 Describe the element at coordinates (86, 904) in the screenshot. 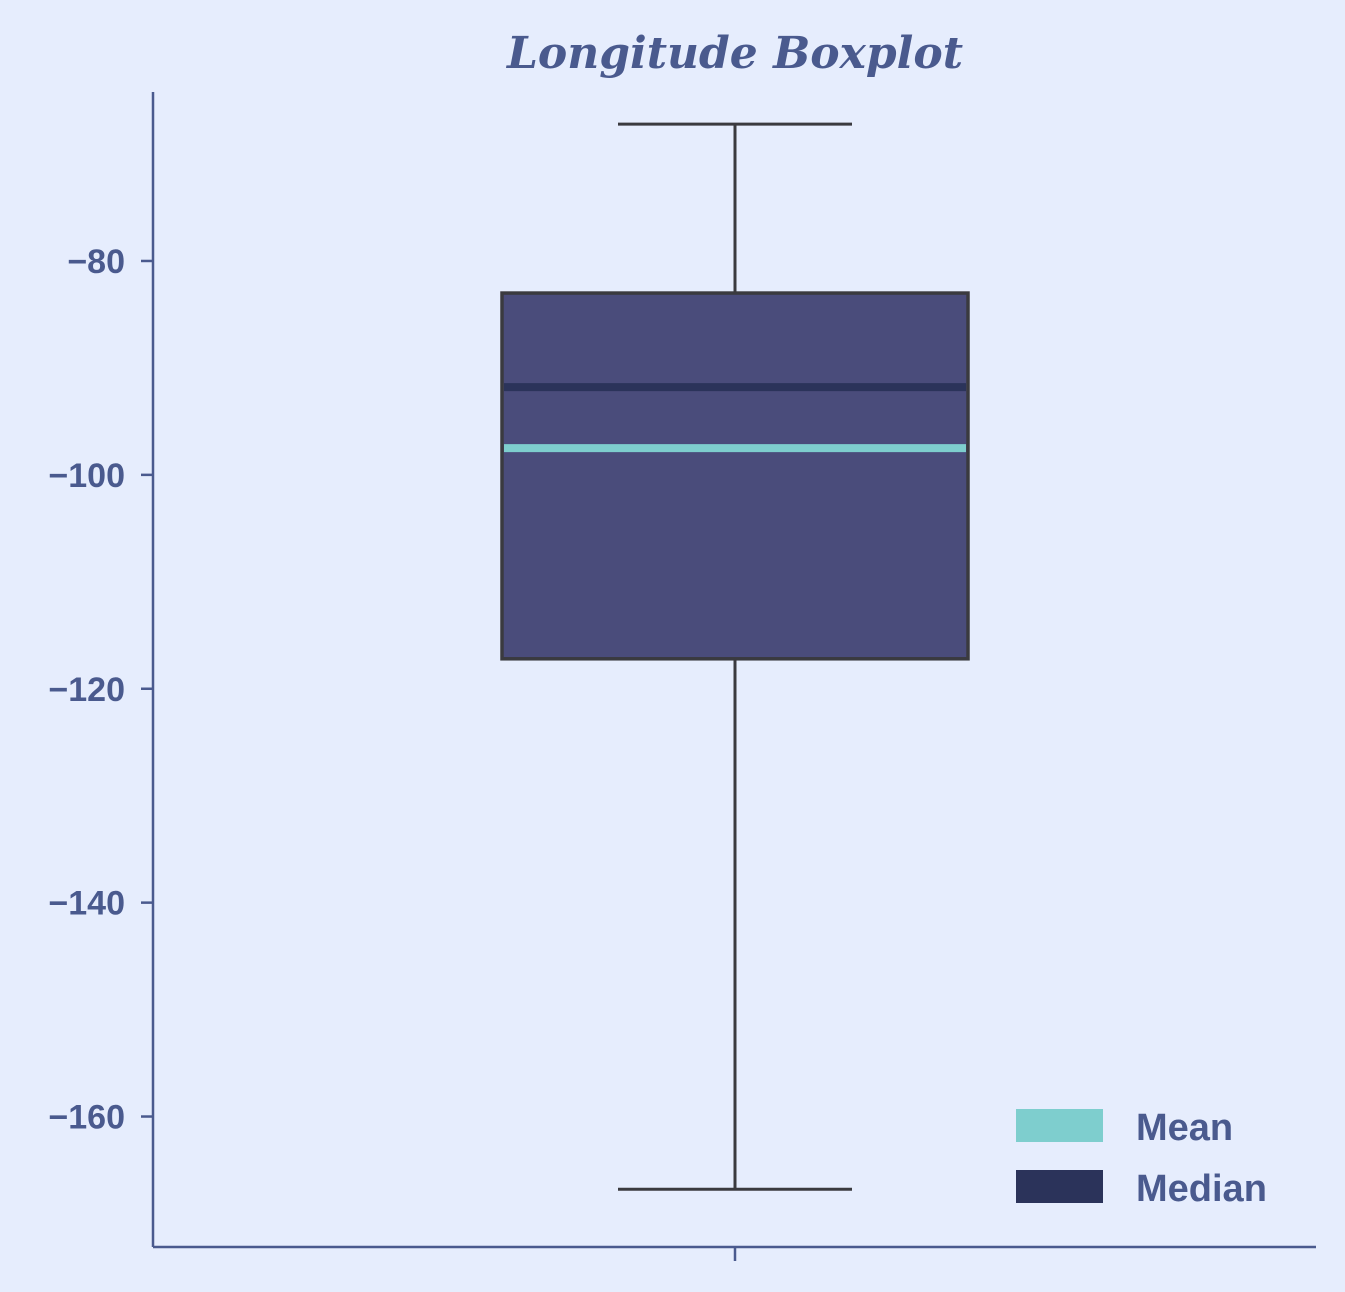

I see `y-tick-label: −140` at that location.